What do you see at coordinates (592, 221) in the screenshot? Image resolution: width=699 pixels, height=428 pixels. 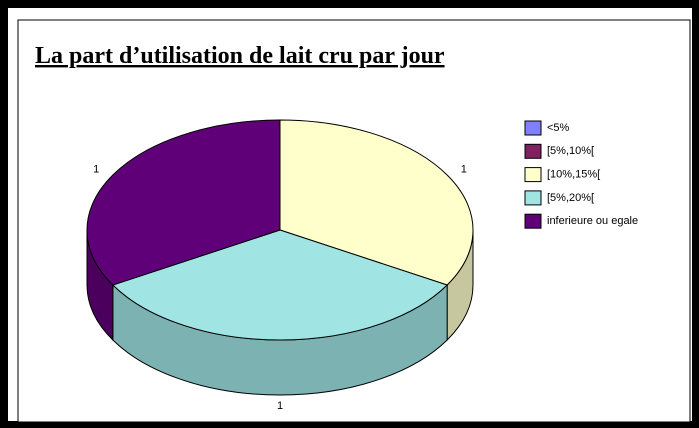 I see `legend-label: inferieure ou egale` at bounding box center [592, 221].